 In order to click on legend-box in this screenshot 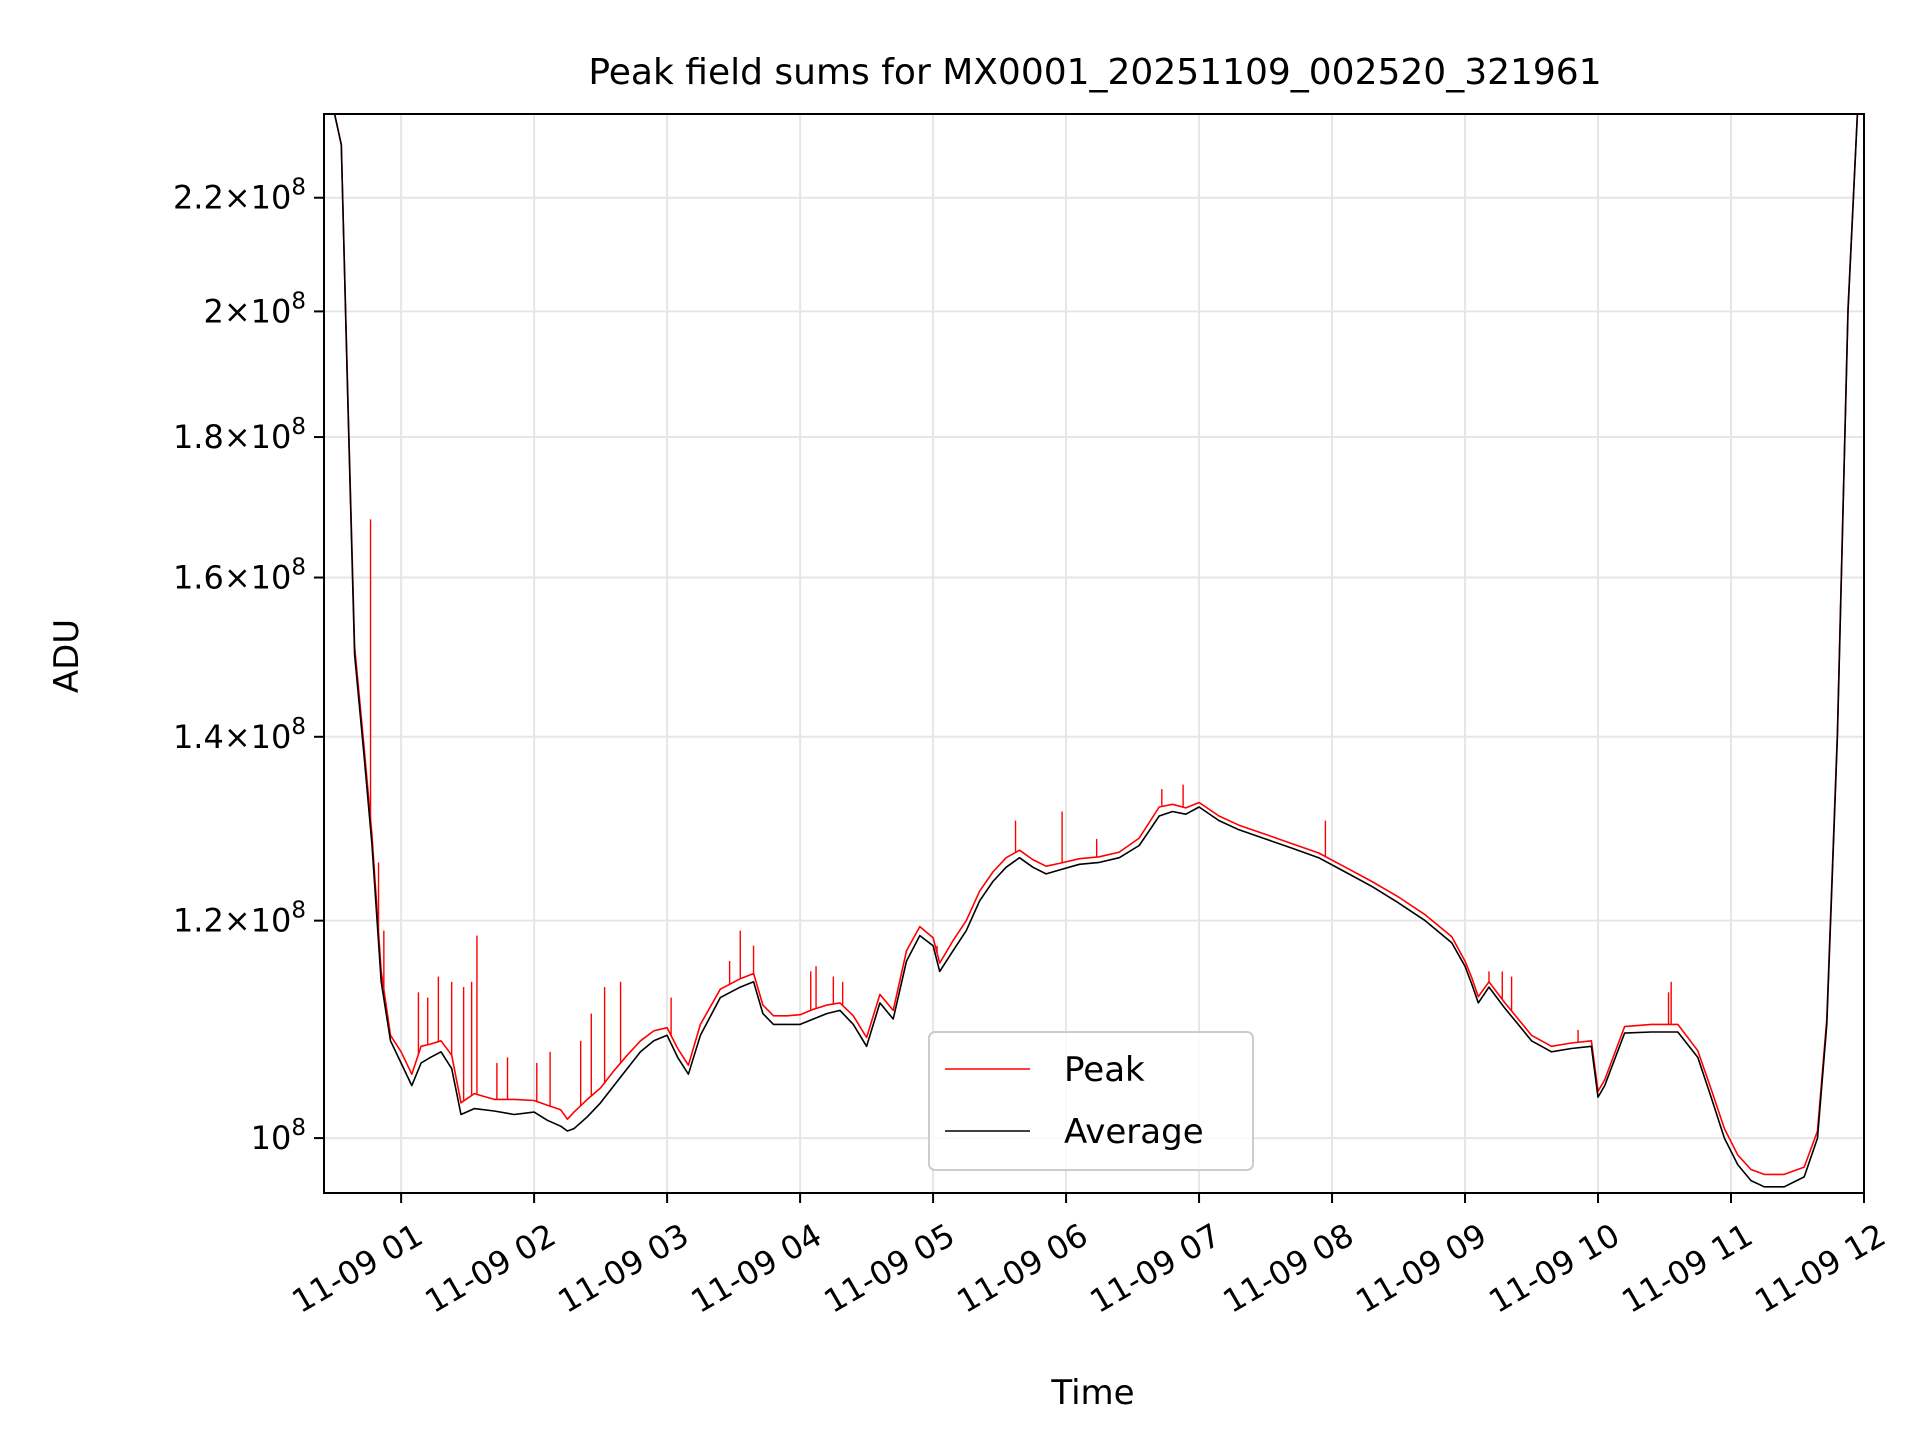, I will do `click(1091, 1101)`.